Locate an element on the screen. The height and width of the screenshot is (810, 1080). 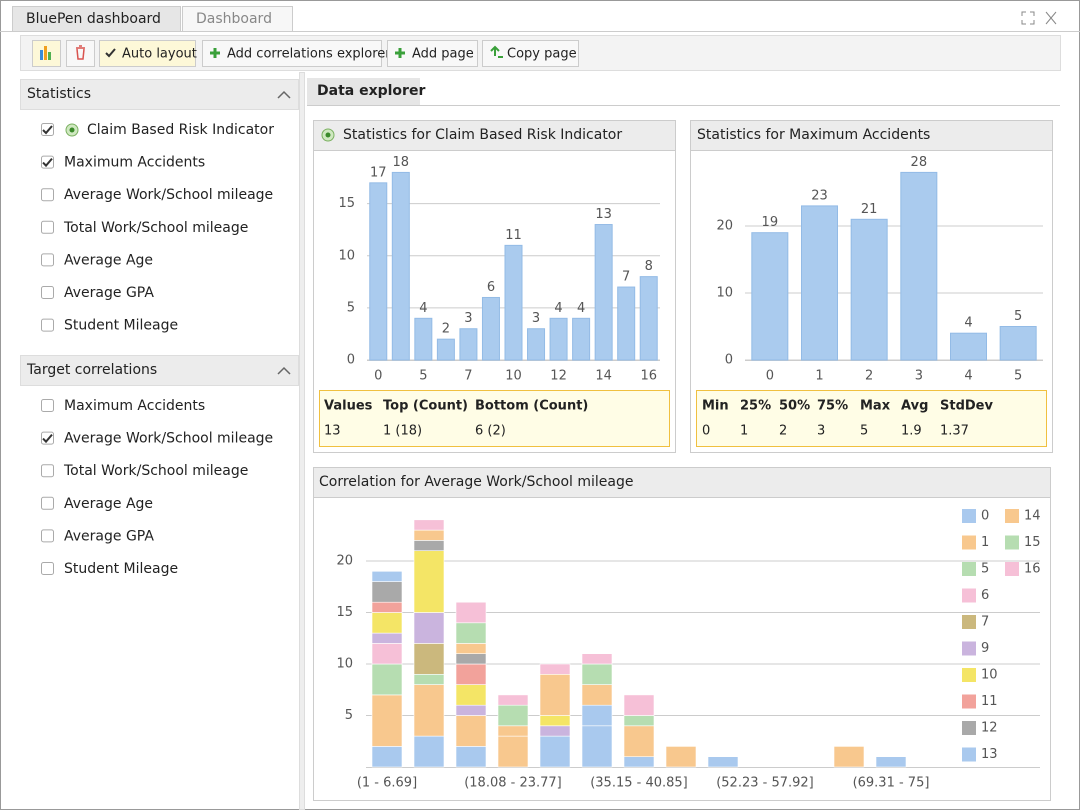
maximize-icon is located at coordinates (1028, 18).